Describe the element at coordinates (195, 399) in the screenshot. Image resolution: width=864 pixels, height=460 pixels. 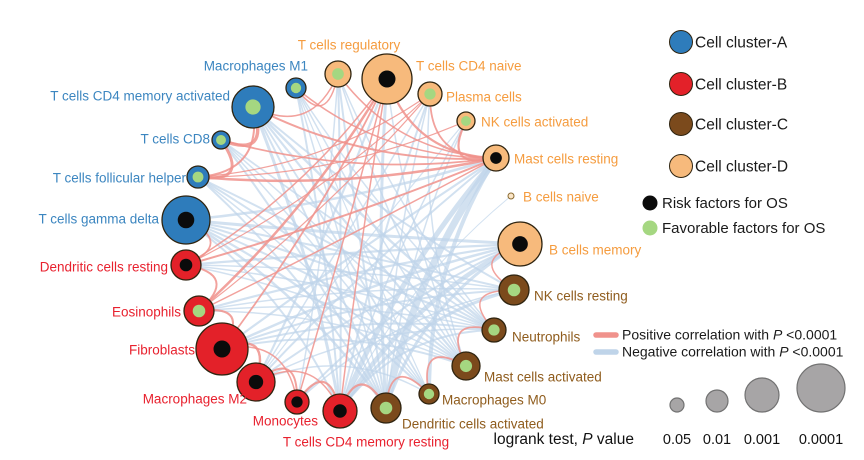
I see `label-macrophages-m2: Macrophages M2` at that location.